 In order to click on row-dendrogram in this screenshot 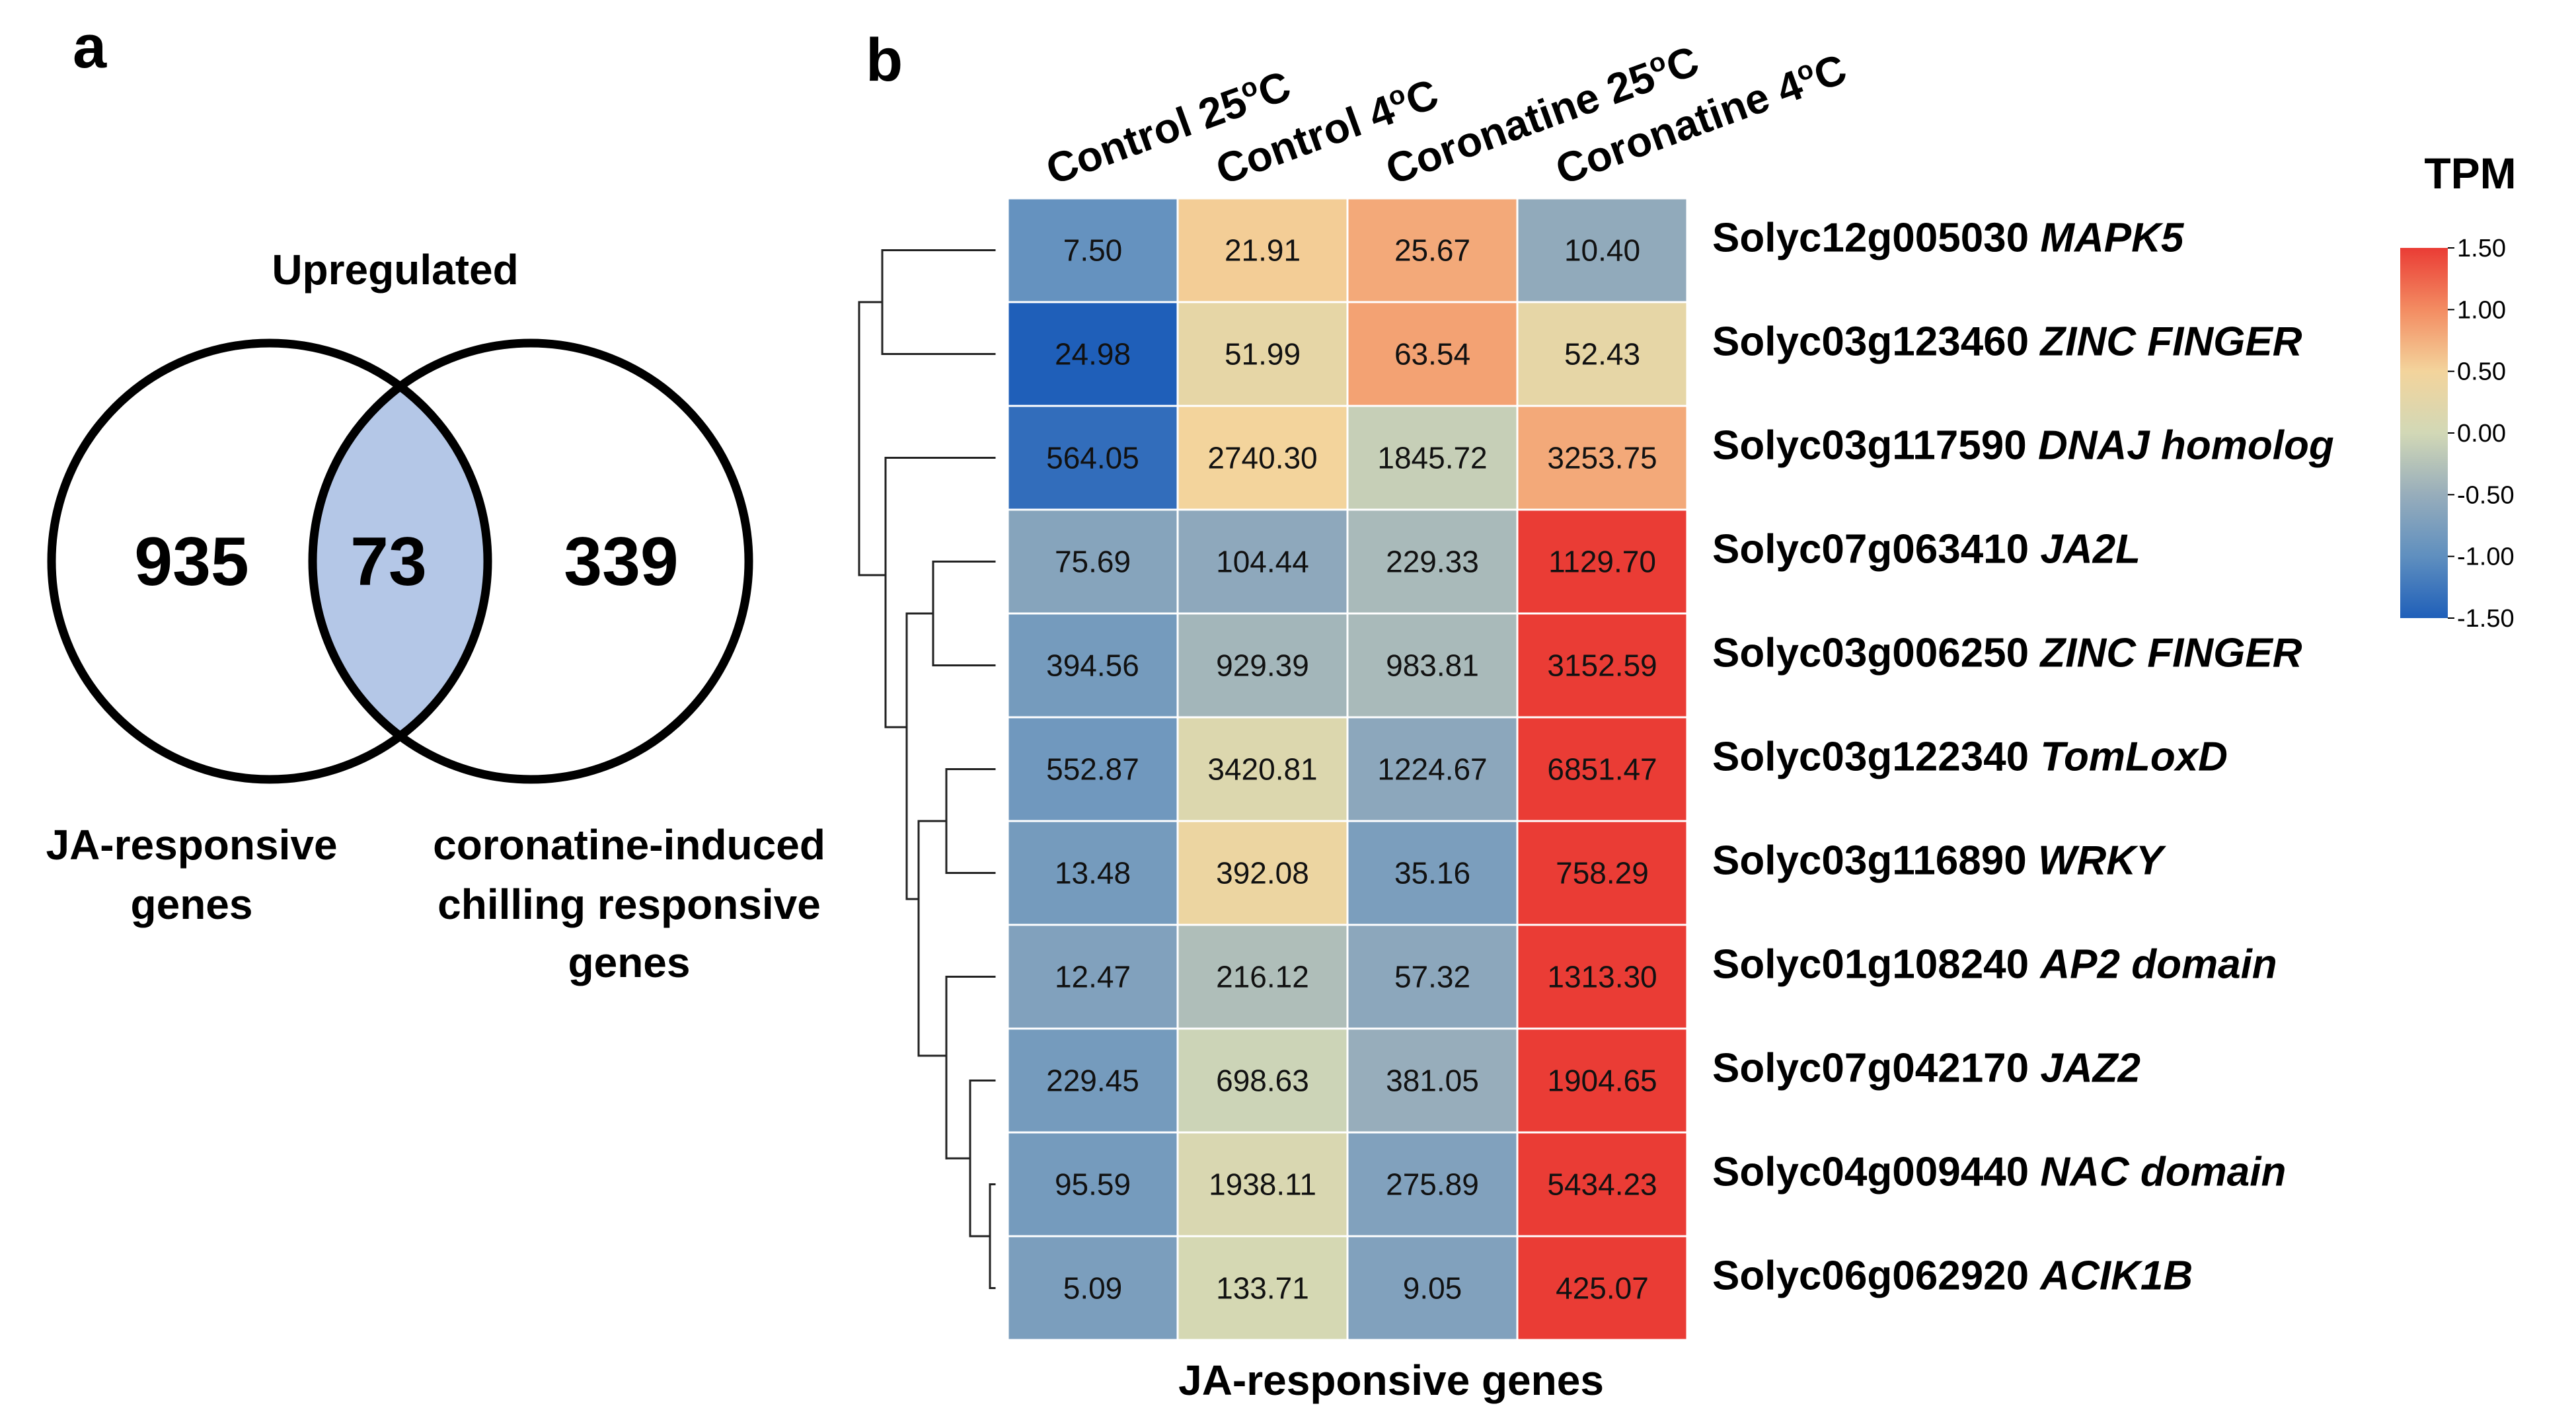, I will do `click(927, 769)`.